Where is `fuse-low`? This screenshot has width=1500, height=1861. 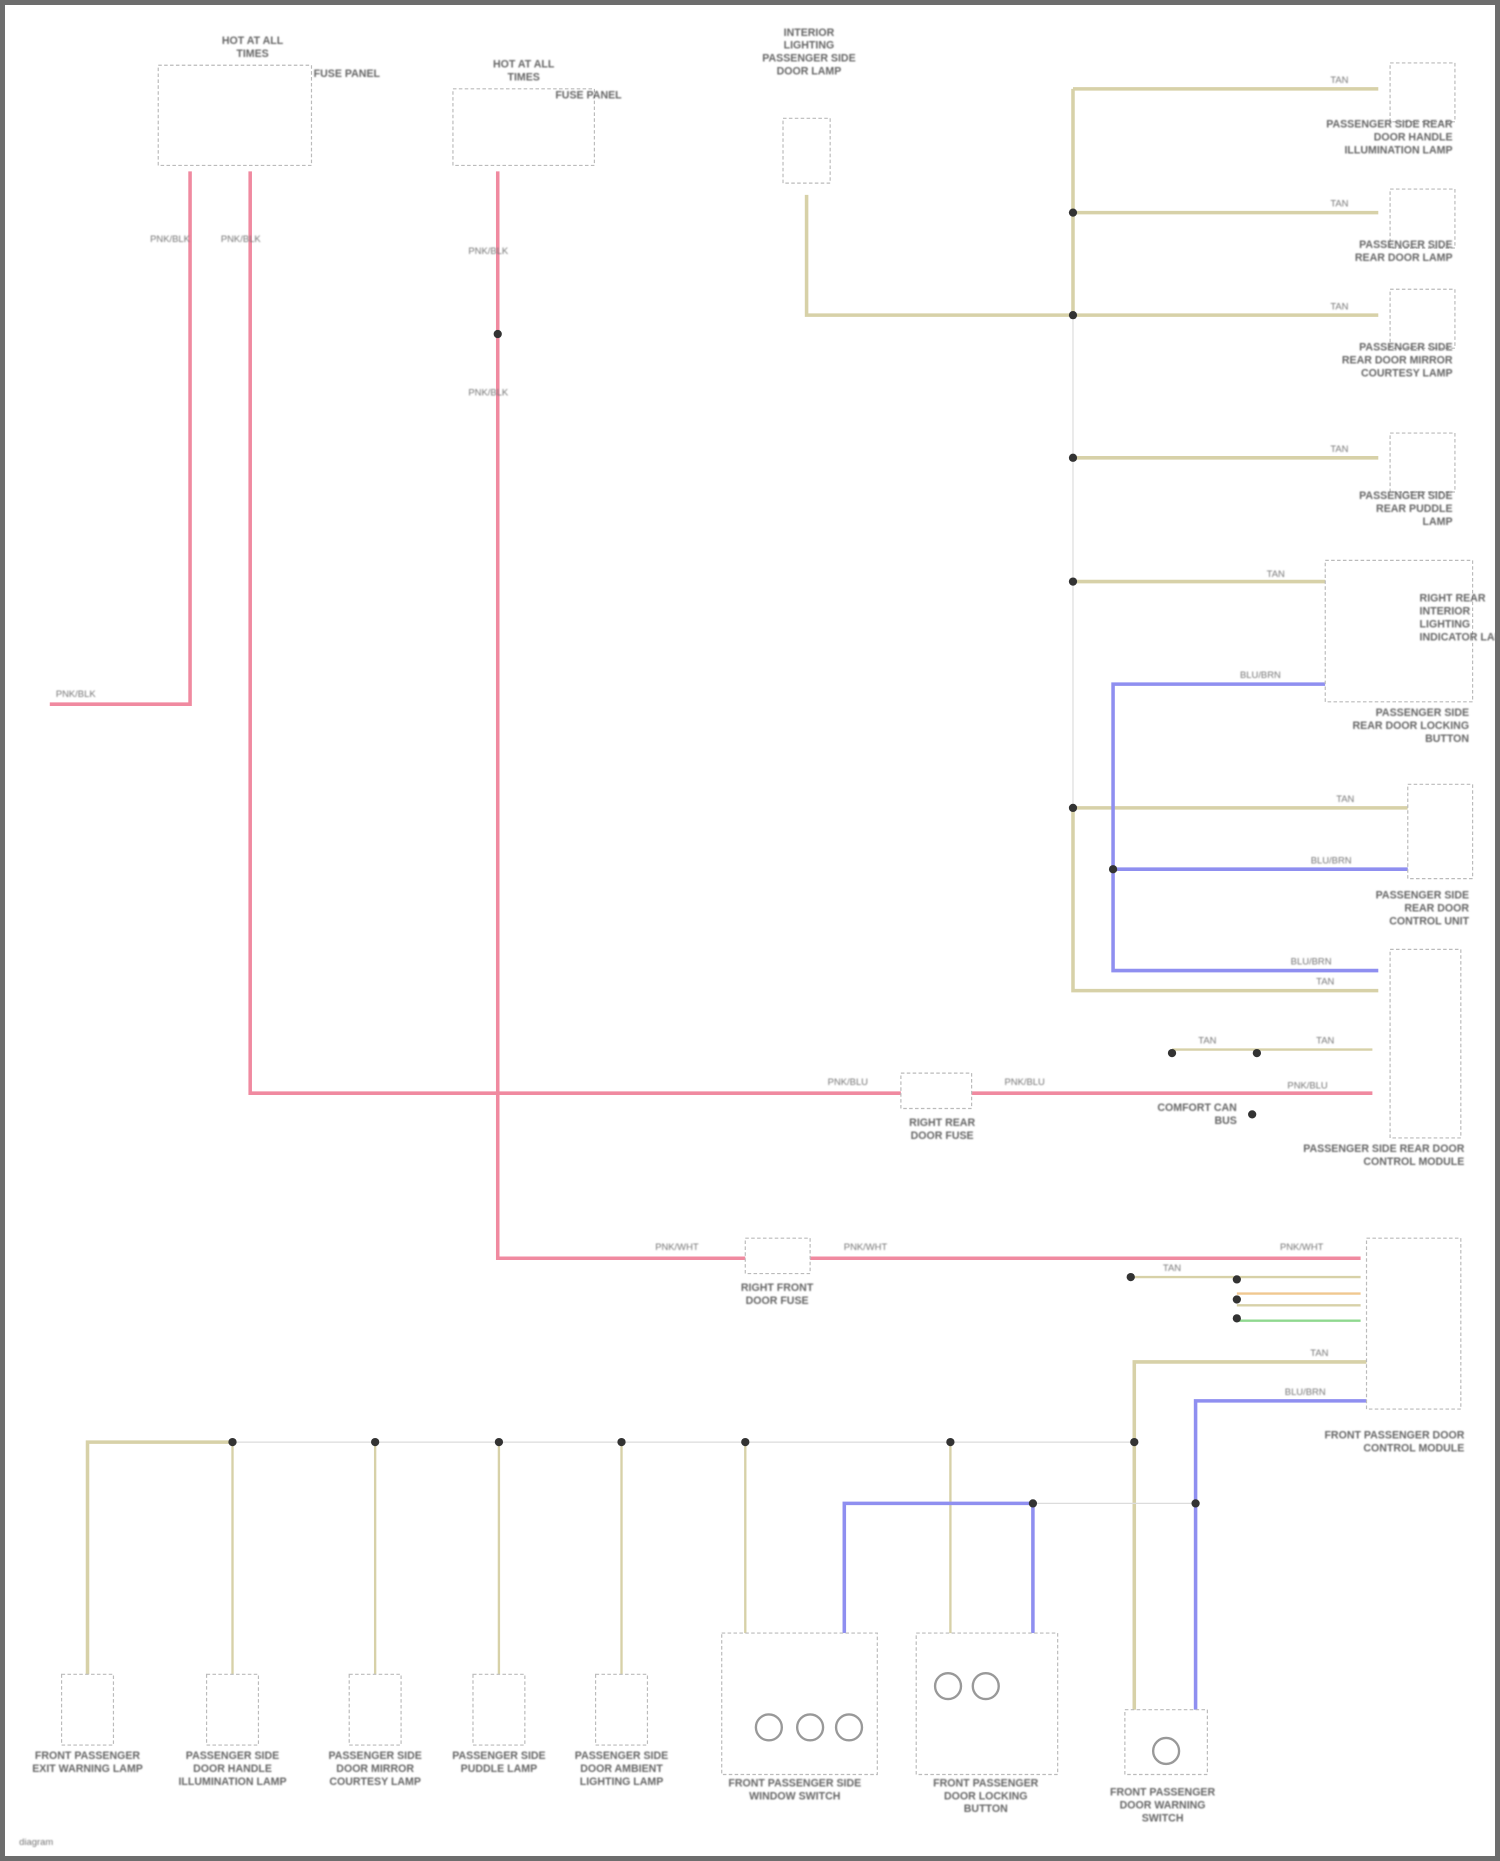
fuse-low is located at coordinates (777, 1256).